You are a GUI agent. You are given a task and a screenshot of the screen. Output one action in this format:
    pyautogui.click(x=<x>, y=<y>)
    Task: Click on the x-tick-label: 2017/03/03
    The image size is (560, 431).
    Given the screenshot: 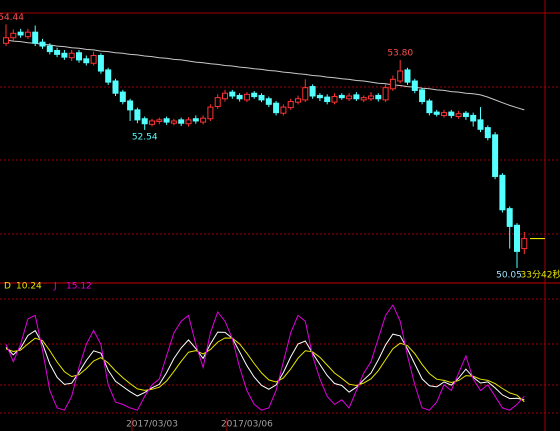 What is the action you would take?
    pyautogui.click(x=152, y=425)
    